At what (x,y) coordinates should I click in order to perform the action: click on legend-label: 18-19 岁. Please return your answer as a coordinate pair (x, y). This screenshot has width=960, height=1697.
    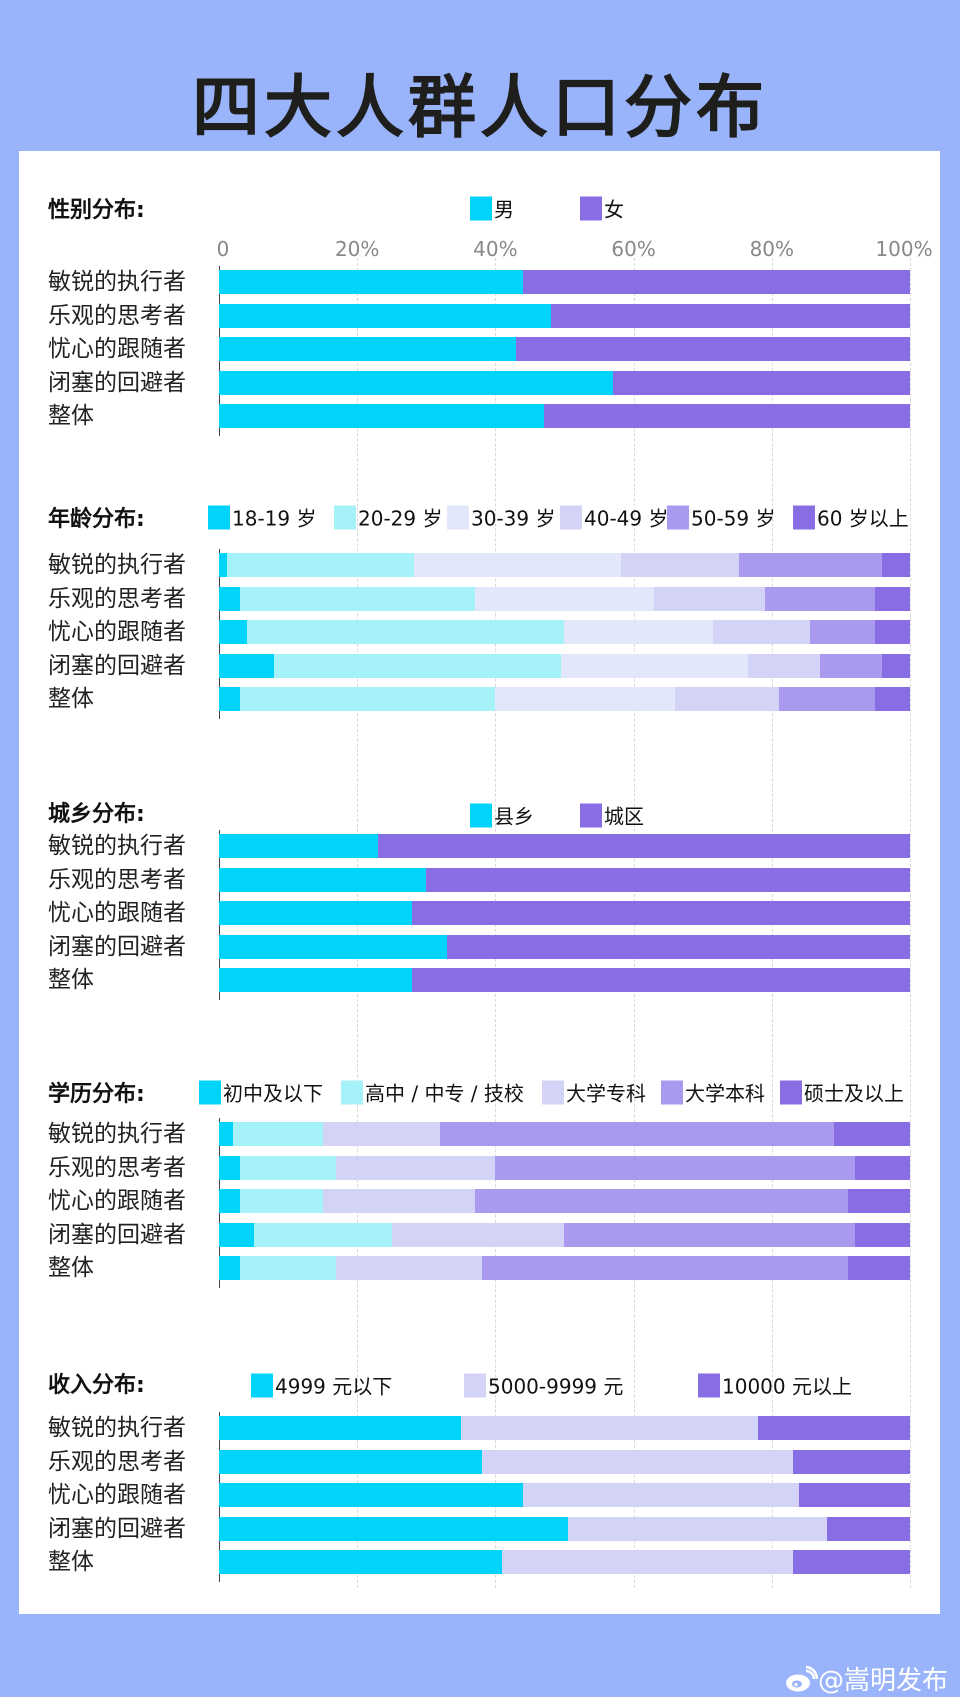
    Looking at the image, I should click on (274, 518).